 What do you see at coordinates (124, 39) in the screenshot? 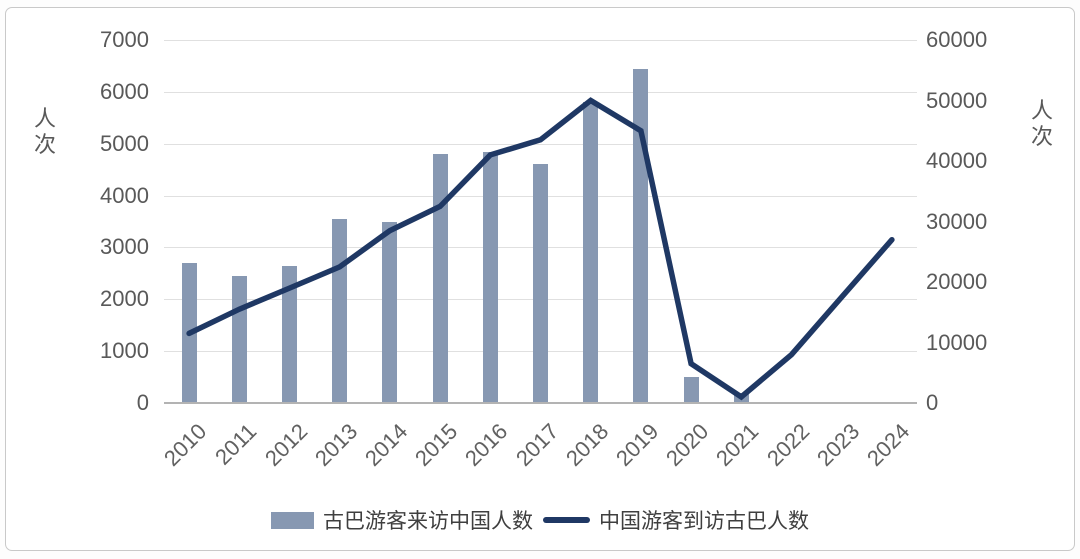
I see `left-tick-label: 7000` at bounding box center [124, 39].